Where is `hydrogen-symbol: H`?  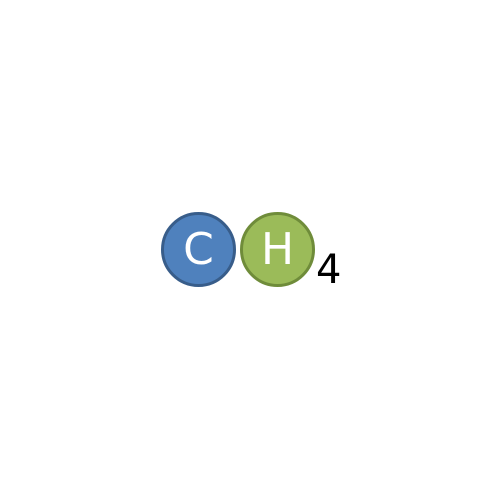 hydrogen-symbol: H is located at coordinates (277, 249).